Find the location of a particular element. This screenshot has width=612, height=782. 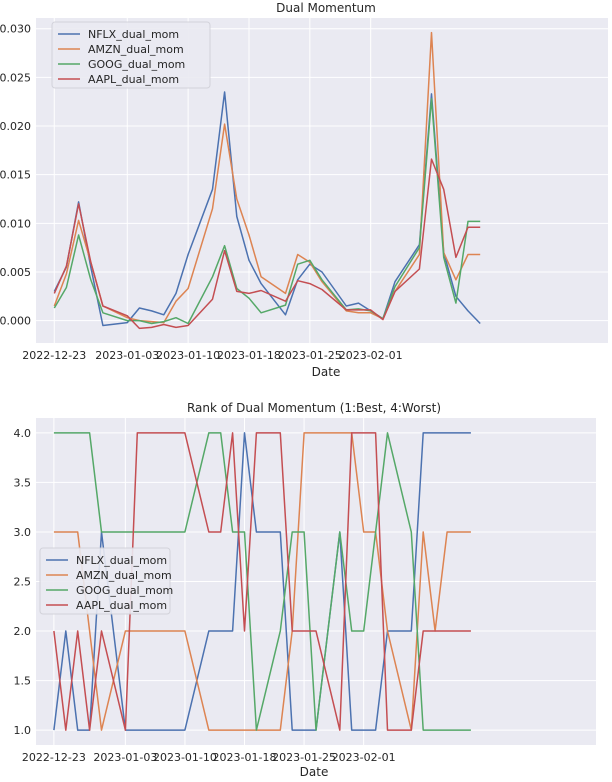

chart-title: Rank of Dual Momentum (1:Best, 4:Worst) is located at coordinates (314, 408).